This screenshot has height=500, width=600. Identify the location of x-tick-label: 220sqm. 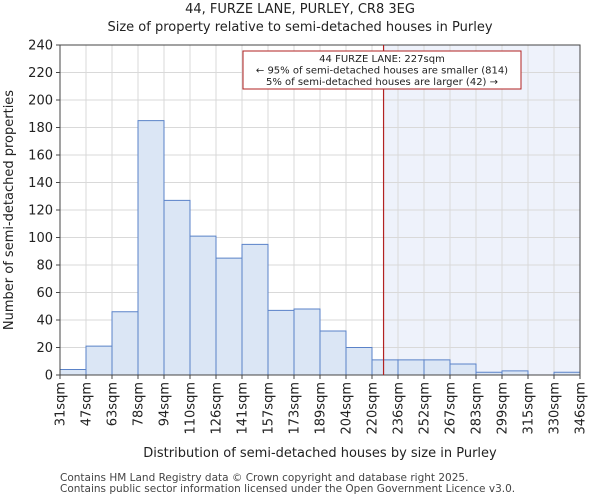
(373, 408).